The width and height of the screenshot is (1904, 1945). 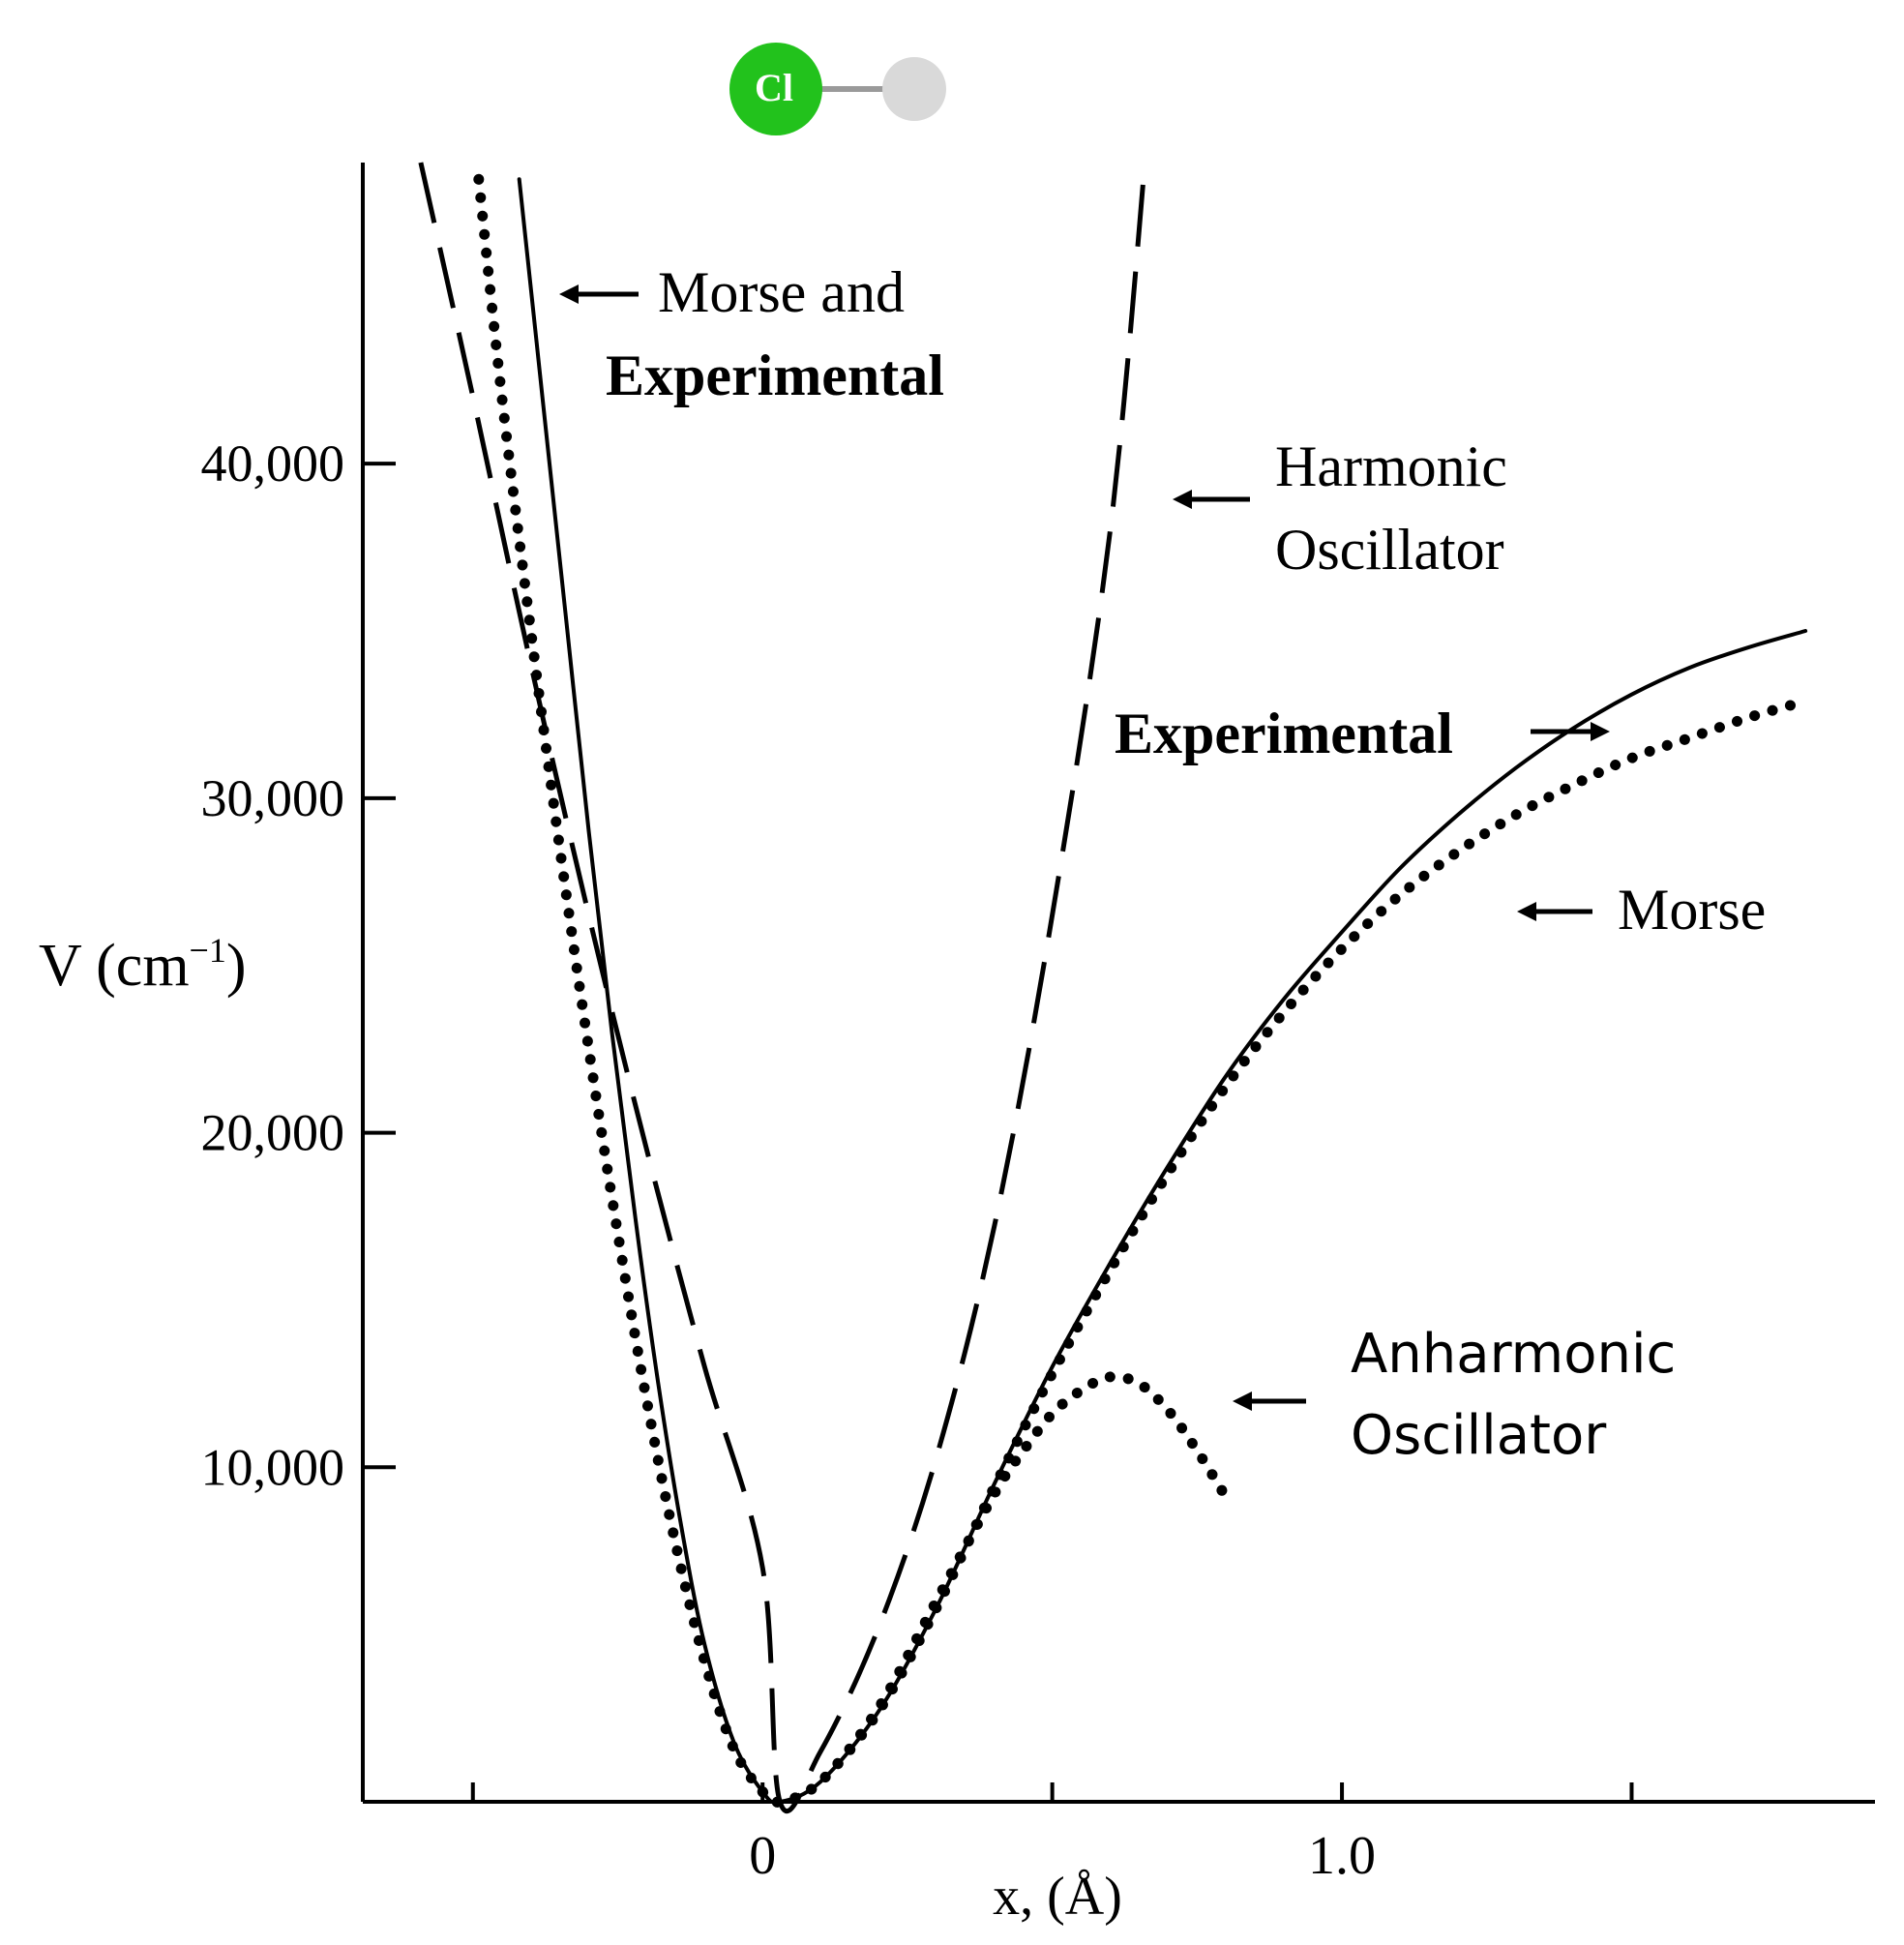 What do you see at coordinates (763, 1856) in the screenshot?
I see `x-tick-label: 0` at bounding box center [763, 1856].